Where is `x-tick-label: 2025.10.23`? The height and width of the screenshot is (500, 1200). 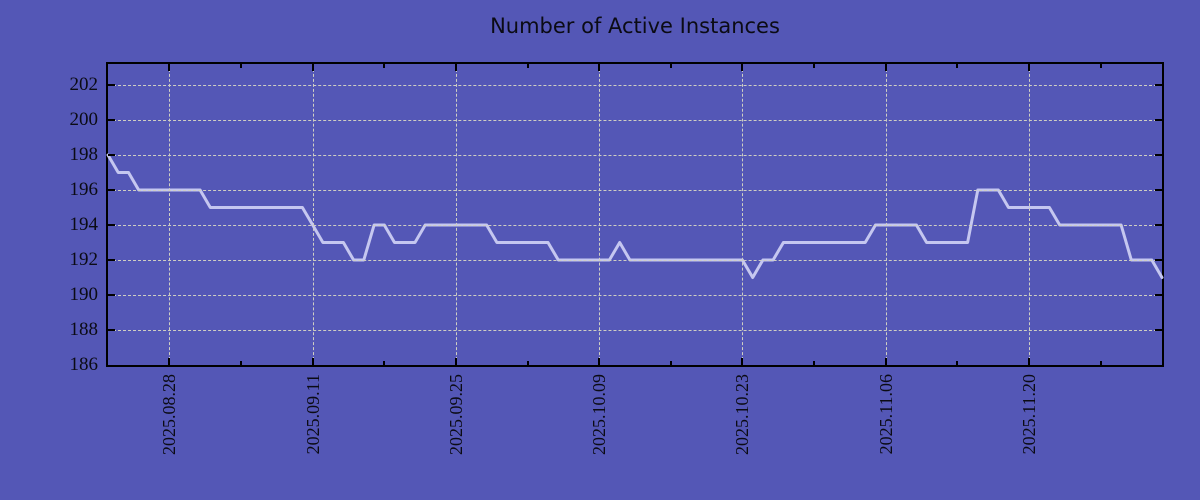
x-tick-label: 2025.10.23 is located at coordinates (742, 414).